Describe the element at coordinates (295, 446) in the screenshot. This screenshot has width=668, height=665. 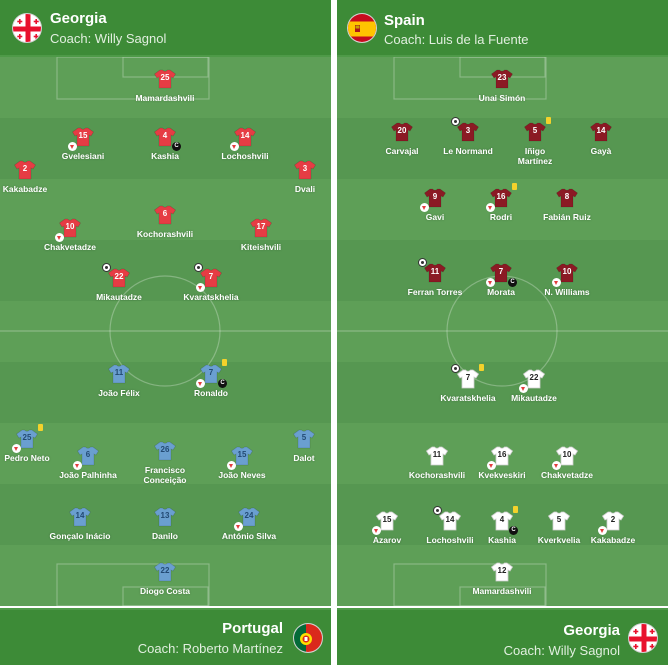
I see `player: 5 Dalot` at that location.